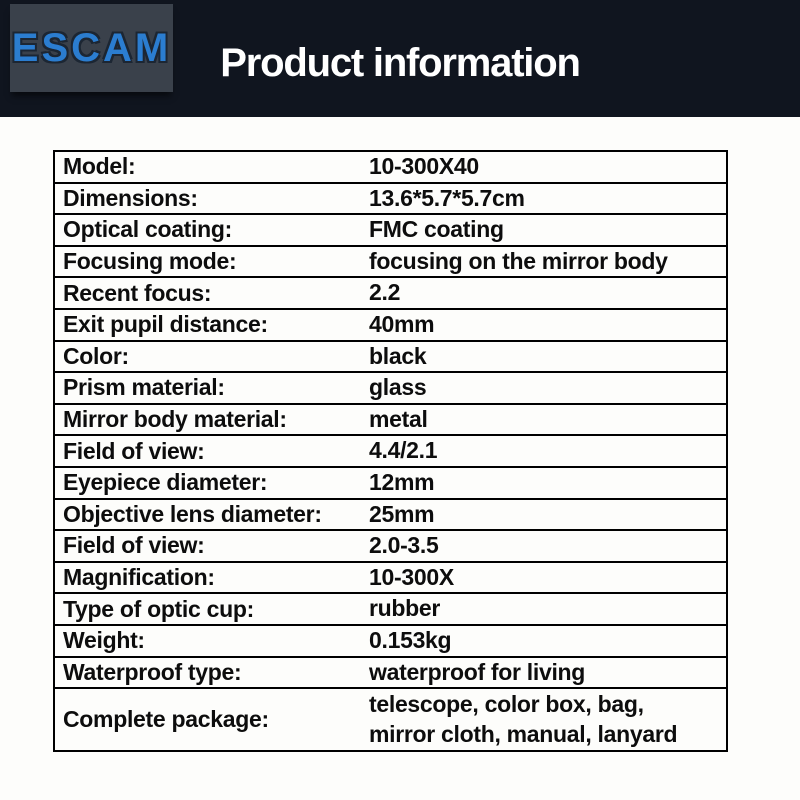  I want to click on spec-label: Complete package:, so click(211, 720).